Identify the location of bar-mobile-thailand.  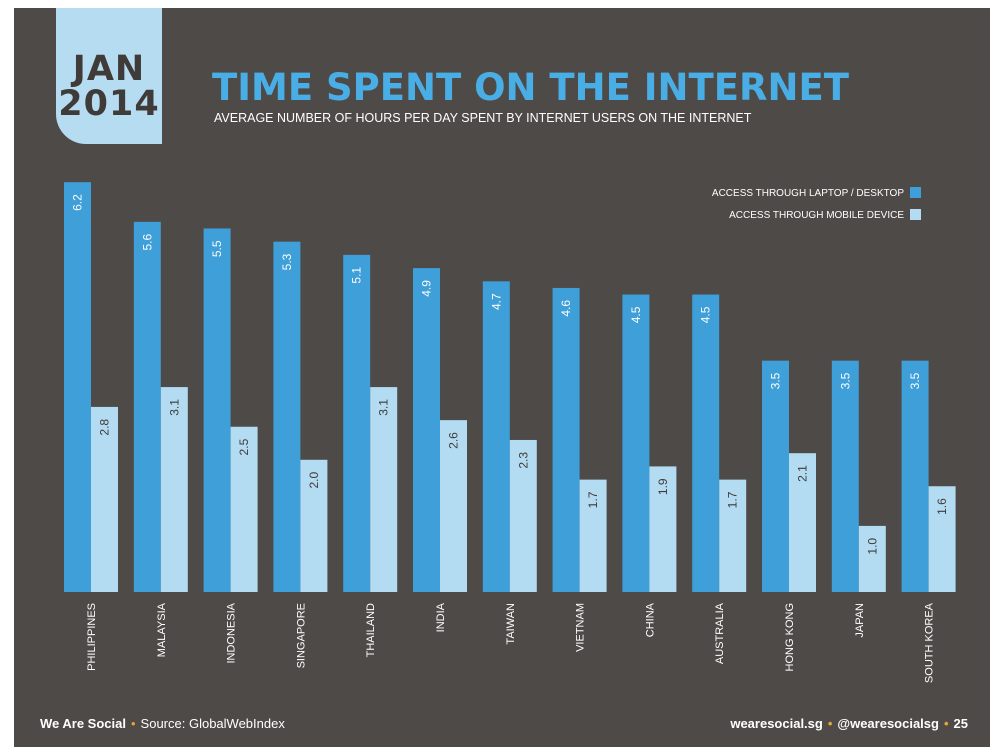
(384, 489).